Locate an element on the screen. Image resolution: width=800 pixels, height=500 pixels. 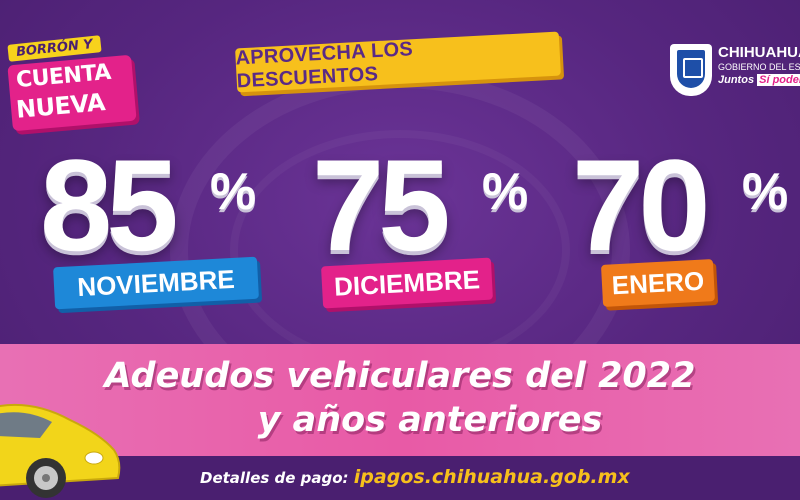
logo-slogan: Juntos Sí podemos is located at coordinates (759, 80).